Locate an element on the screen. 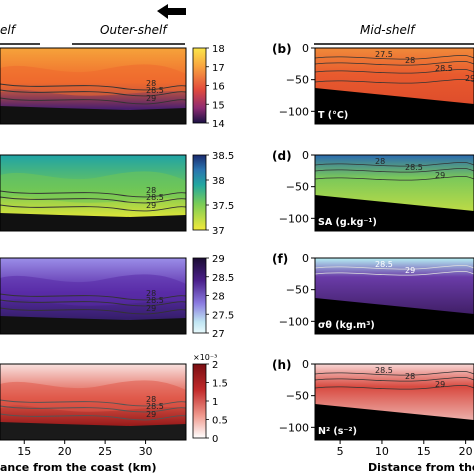 The image size is (474, 474). panel-letter: (b) is located at coordinates (282, 49).